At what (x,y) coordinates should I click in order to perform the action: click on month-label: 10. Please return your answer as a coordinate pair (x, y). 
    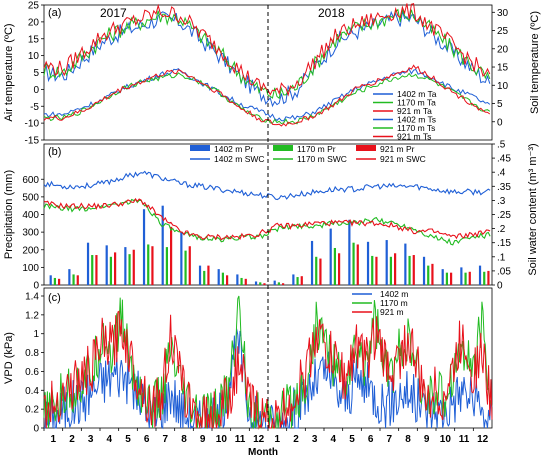
    Looking at the image, I should click on (222, 439).